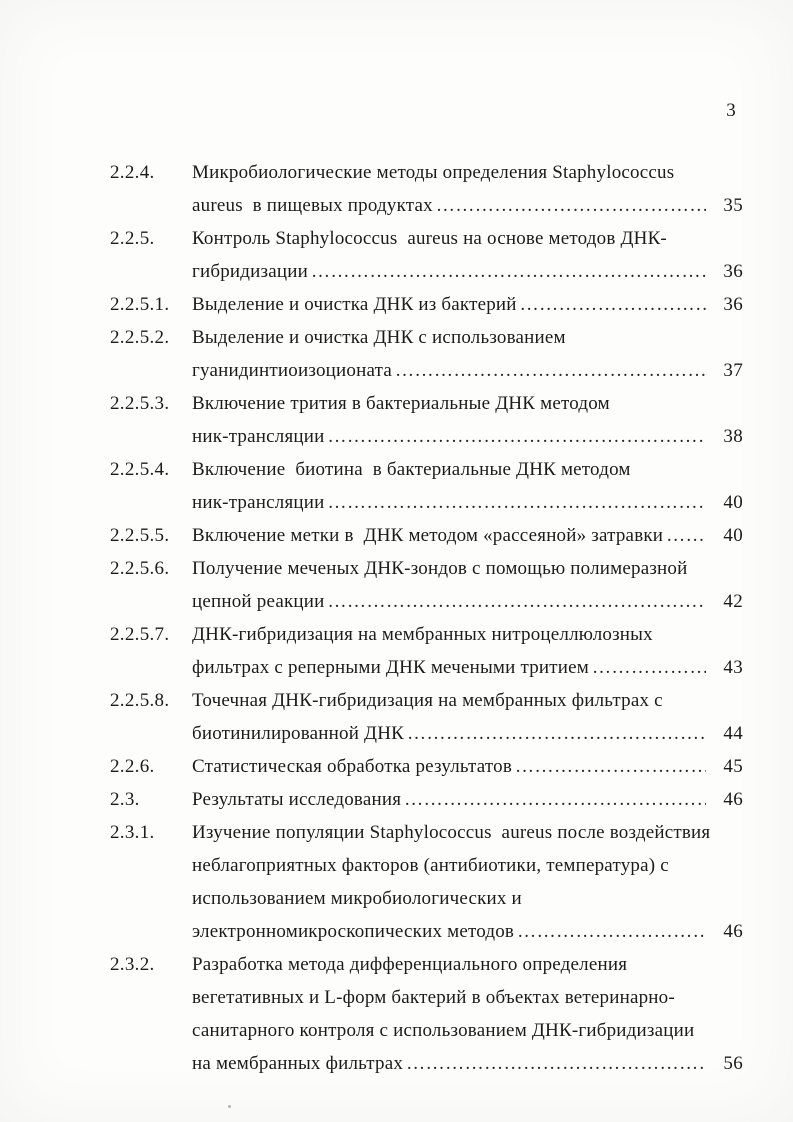 This screenshot has height=1122, width=793. Describe the element at coordinates (354, 304) in the screenshot. I see `toc-entry-line-text: Выделение и очистка ДНК из бактерий` at that location.